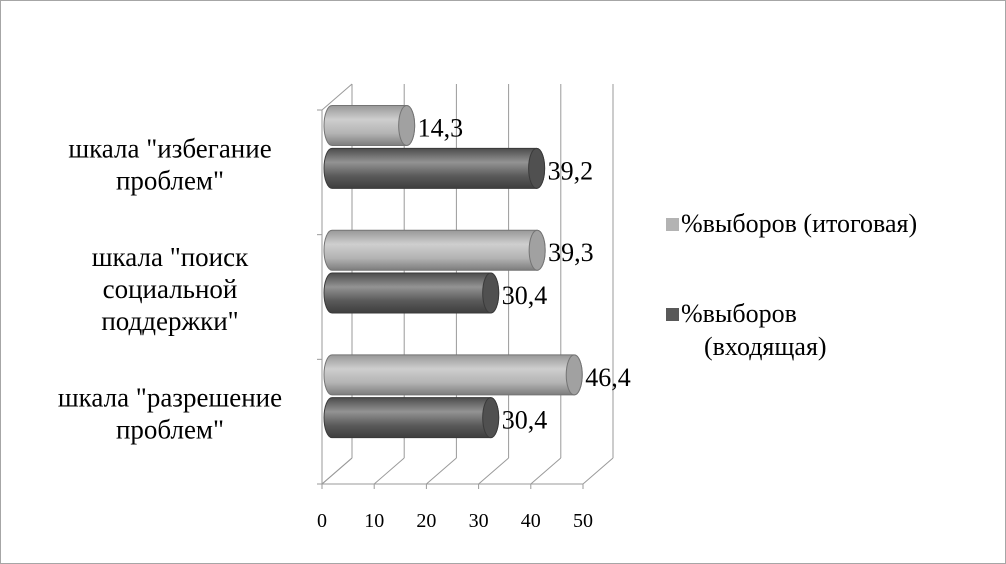 The height and width of the screenshot is (564, 1006). I want to click on category-label: шкала "поиск социальной поддержки", so click(170, 289).